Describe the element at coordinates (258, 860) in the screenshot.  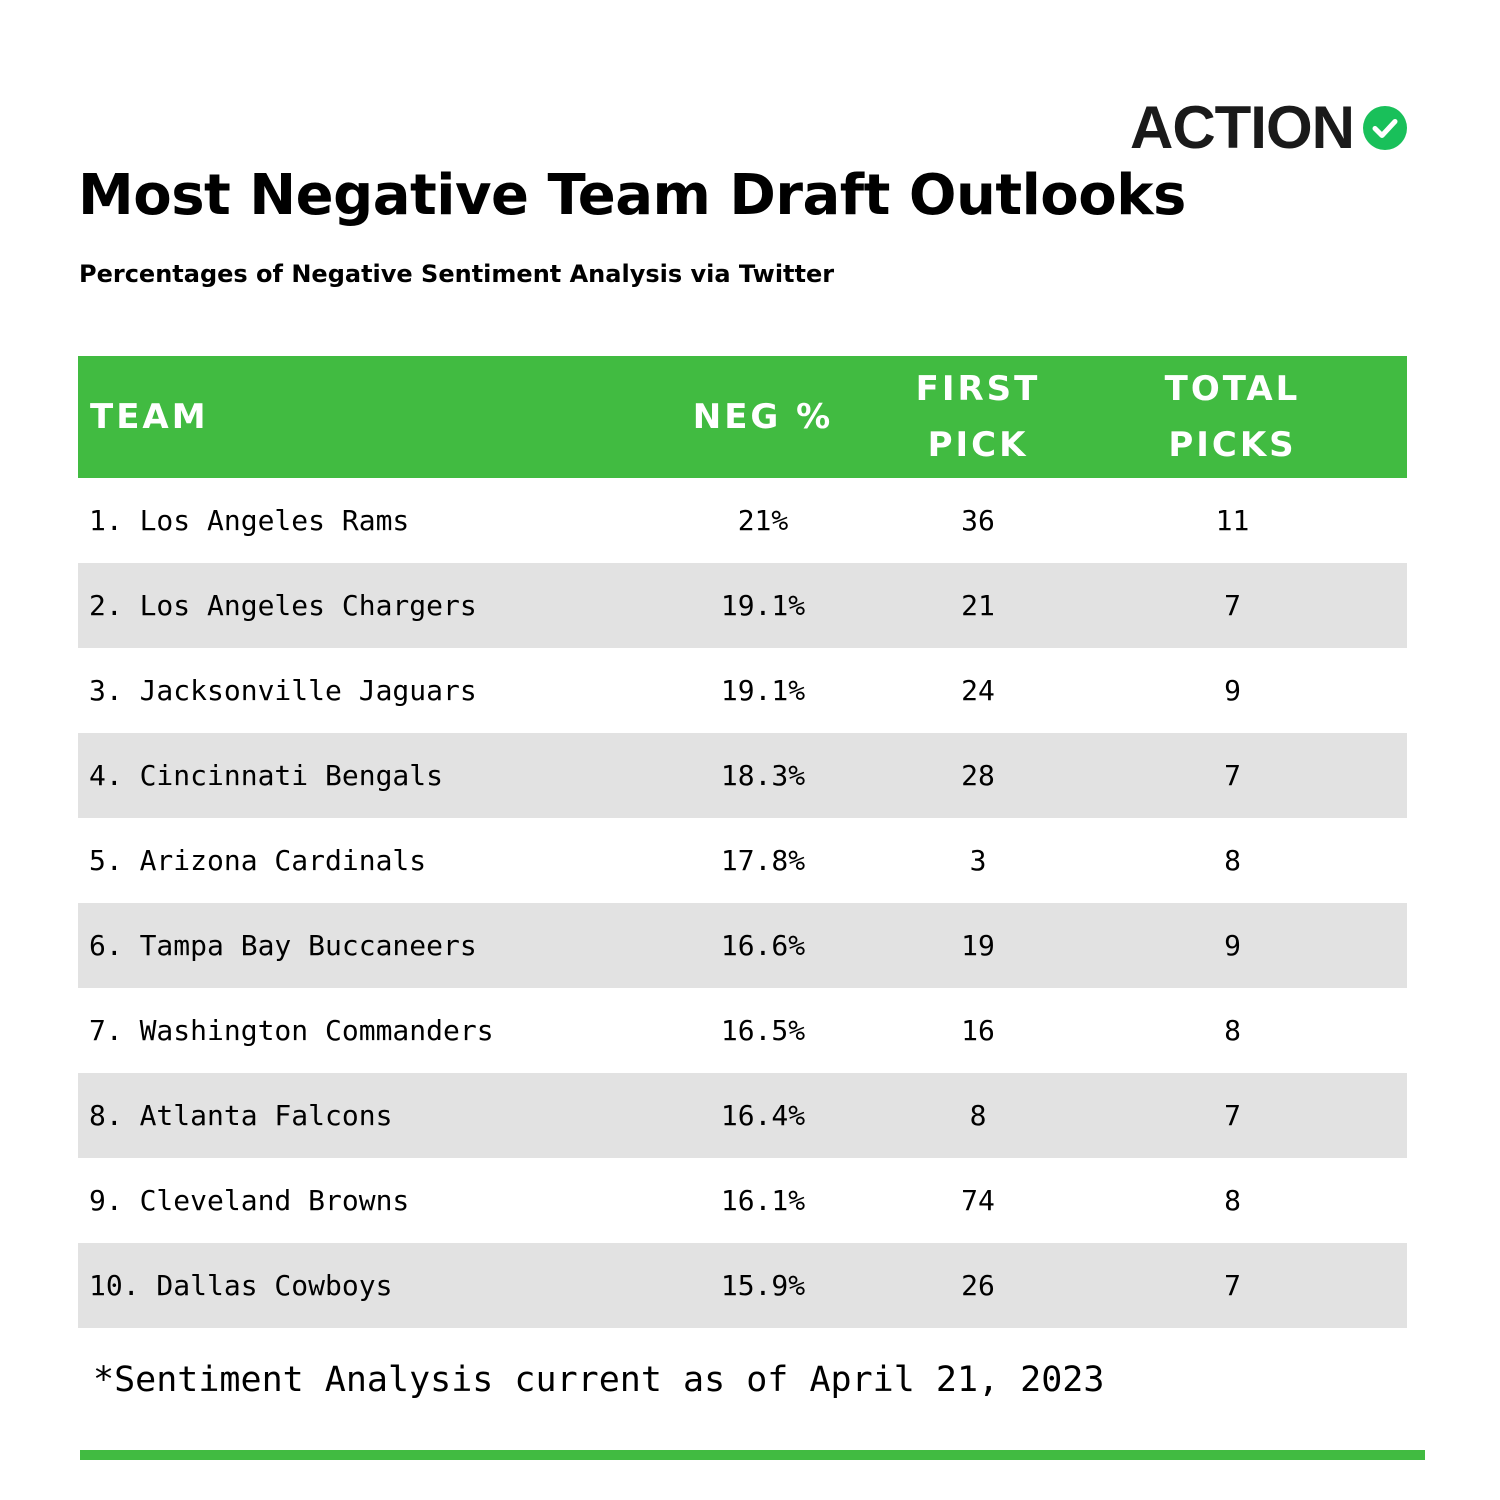
I see `cell-team: 5. Arizona Cardinals` at that location.